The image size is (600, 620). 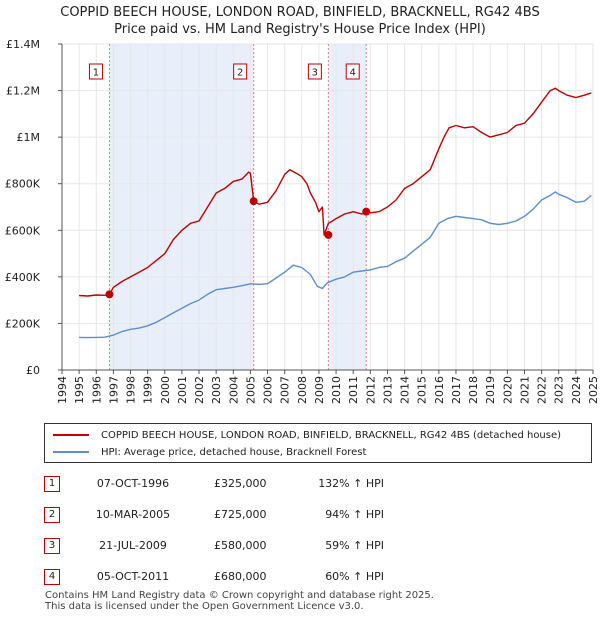 What do you see at coordinates (182, 390) in the screenshot?
I see `x-tick-label: 2001` at bounding box center [182, 390].